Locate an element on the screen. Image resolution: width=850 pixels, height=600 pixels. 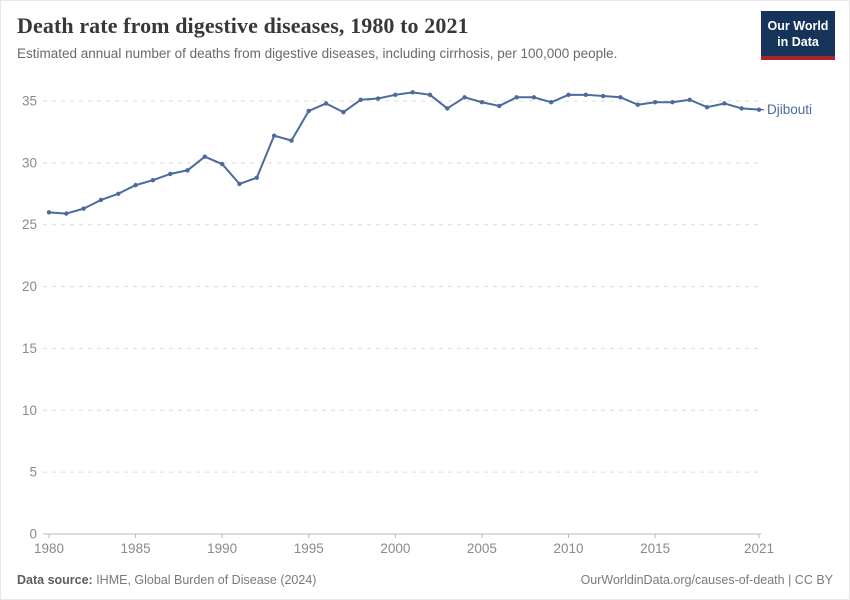
y-axis-label: 5 is located at coordinates (33, 472).